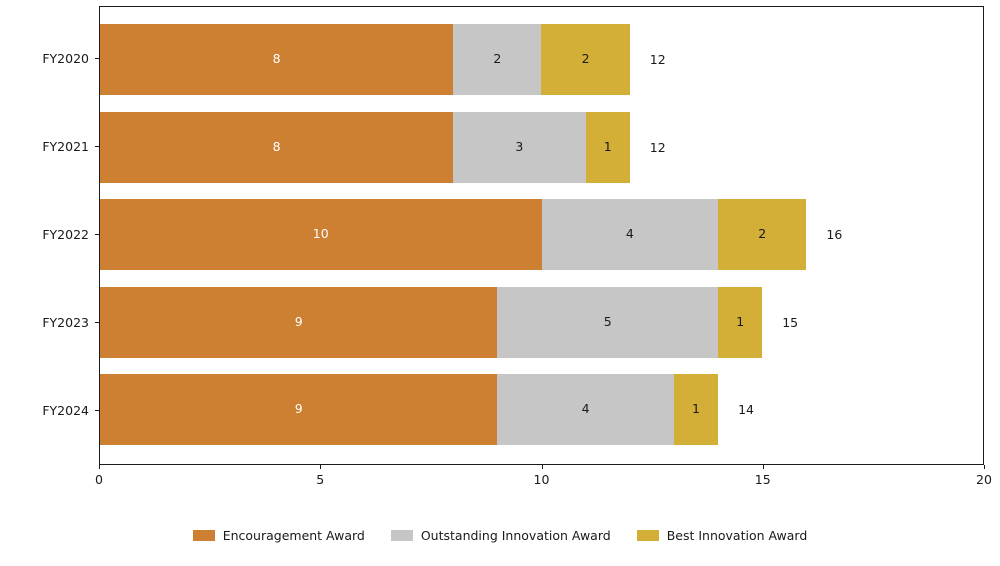 This screenshot has width=1000, height=566. I want to click on legend-item: Outstanding Innovation Award, so click(500, 535).